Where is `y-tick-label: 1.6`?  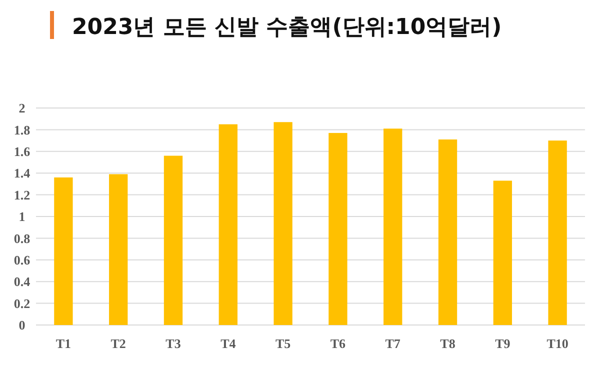
y-tick-label: 1.6 is located at coordinates (22, 151).